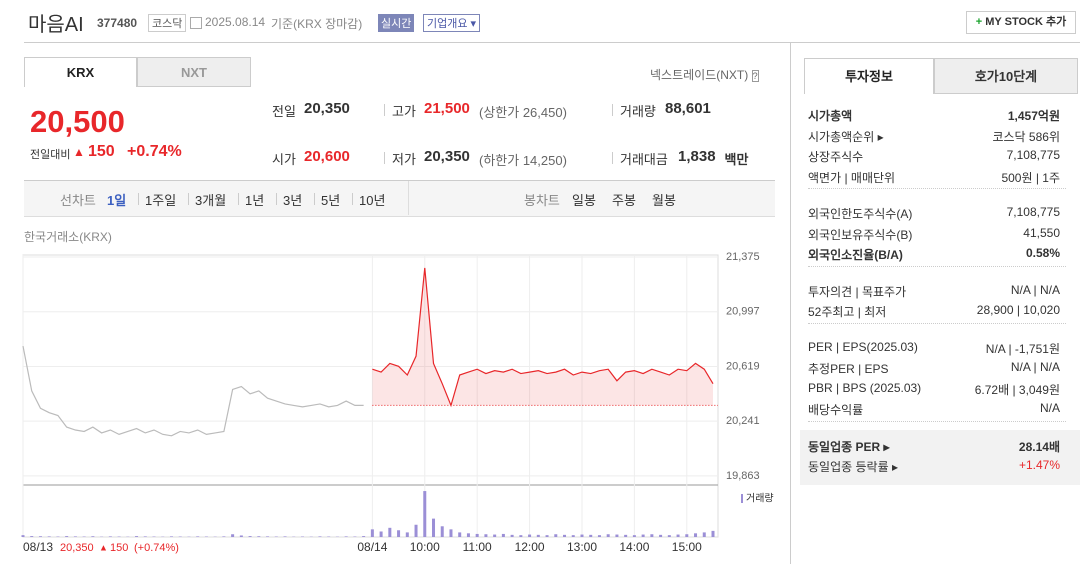  I want to click on mystock-label: MY STOCK 추가, so click(1026, 22).